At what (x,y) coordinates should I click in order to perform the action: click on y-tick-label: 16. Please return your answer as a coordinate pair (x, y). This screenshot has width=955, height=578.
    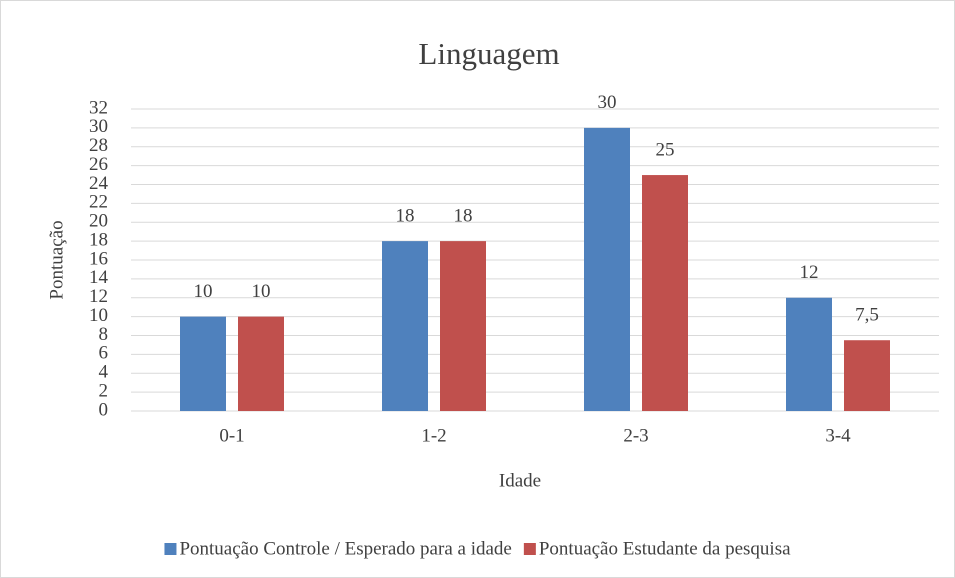
    Looking at the image, I should click on (98, 258).